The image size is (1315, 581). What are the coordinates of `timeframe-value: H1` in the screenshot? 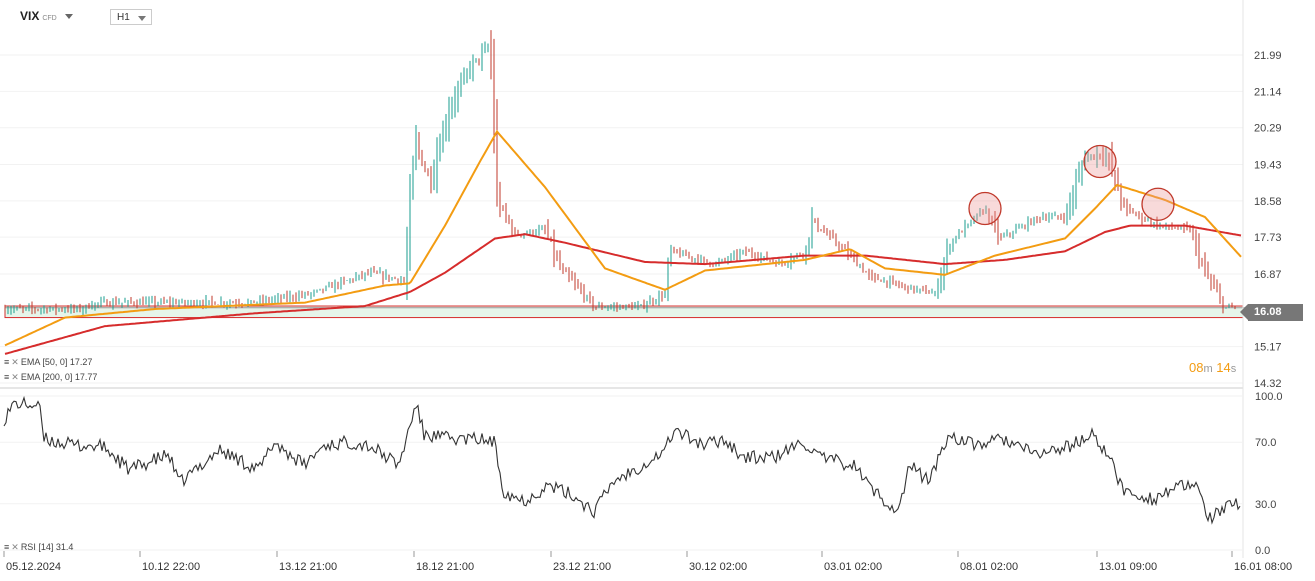 It's located at (123, 17).